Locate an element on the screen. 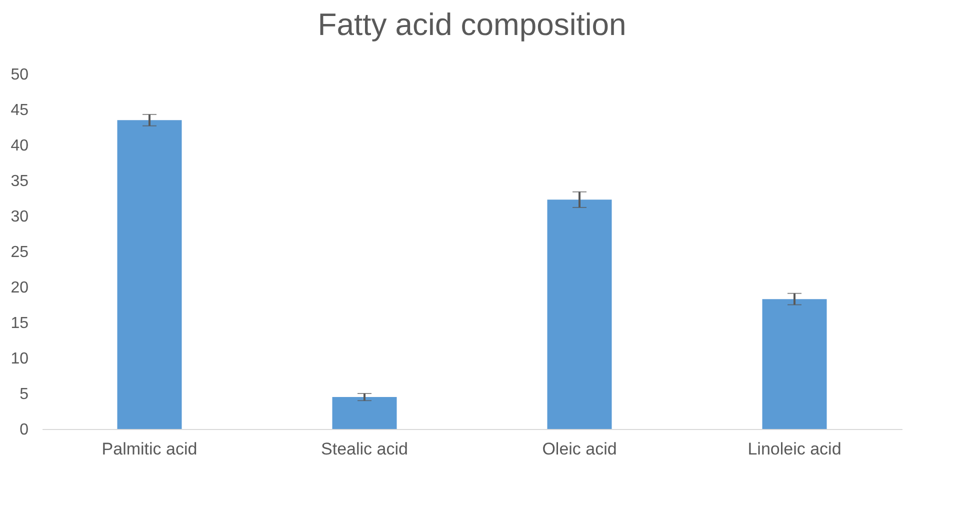  y-tick-label: 30 is located at coordinates (19, 217).